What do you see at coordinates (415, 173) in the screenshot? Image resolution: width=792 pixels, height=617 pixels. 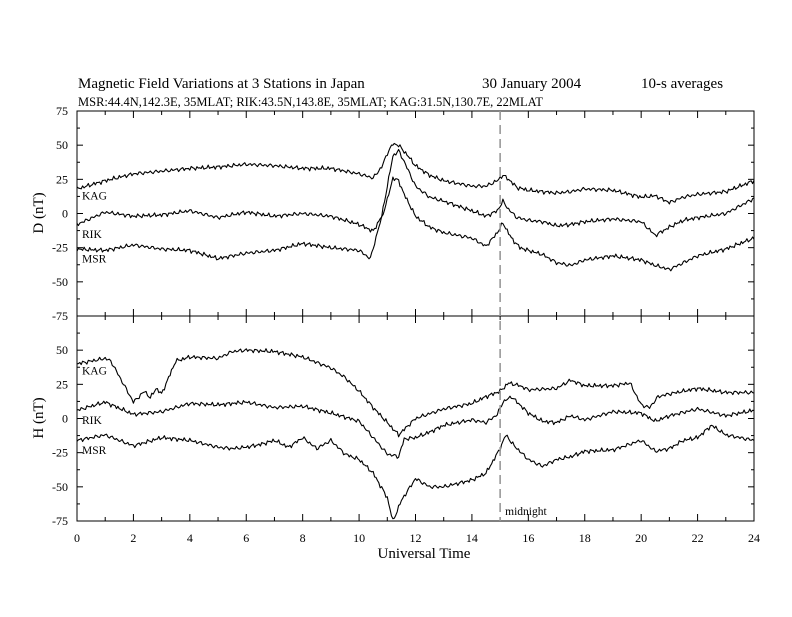 I see `series-line-kag-d` at bounding box center [415, 173].